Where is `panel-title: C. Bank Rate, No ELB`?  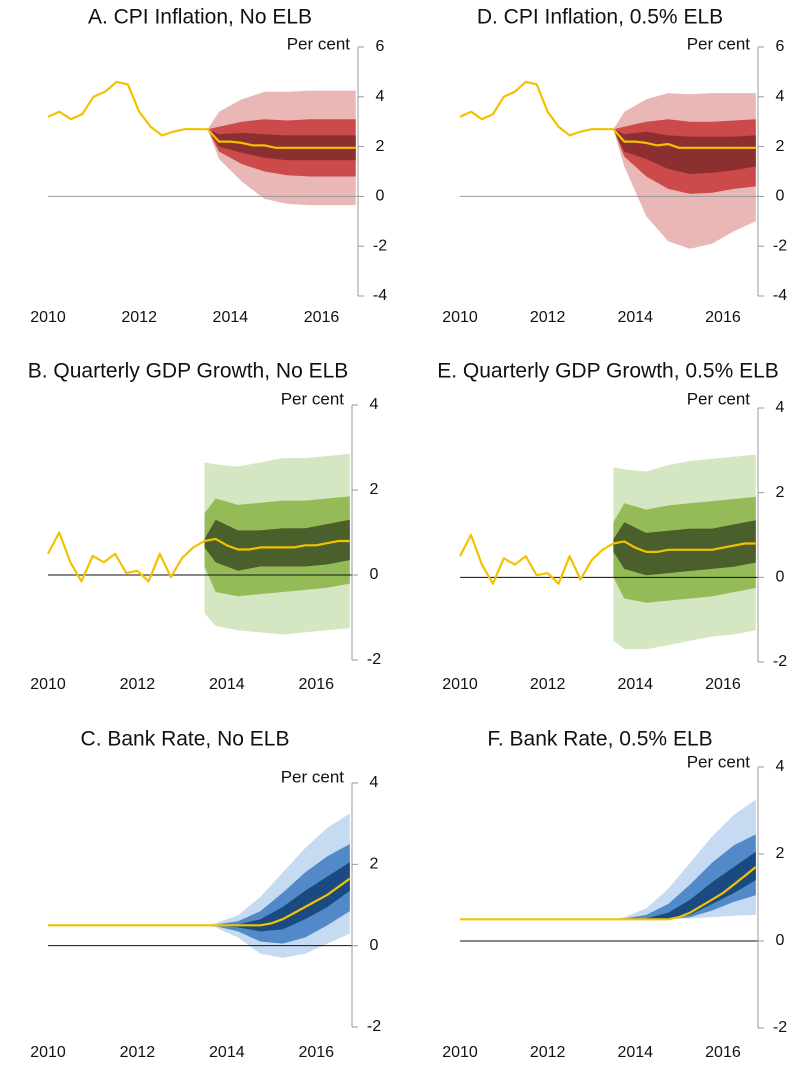
panel-title: C. Bank Rate, No ELB is located at coordinates (185, 739).